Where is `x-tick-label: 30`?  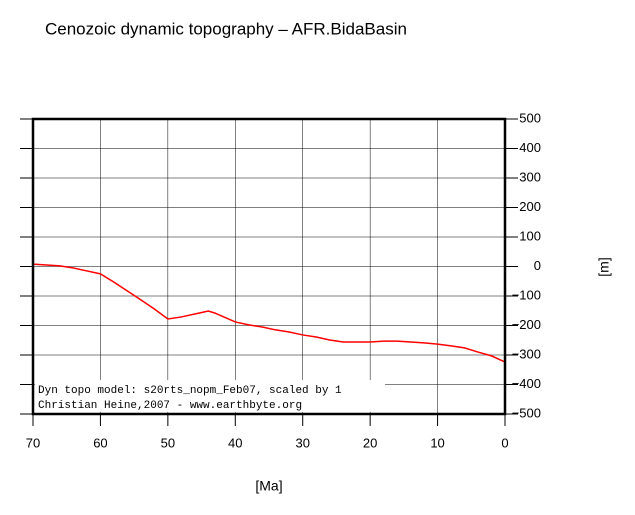 x-tick-label: 30 is located at coordinates (302, 442).